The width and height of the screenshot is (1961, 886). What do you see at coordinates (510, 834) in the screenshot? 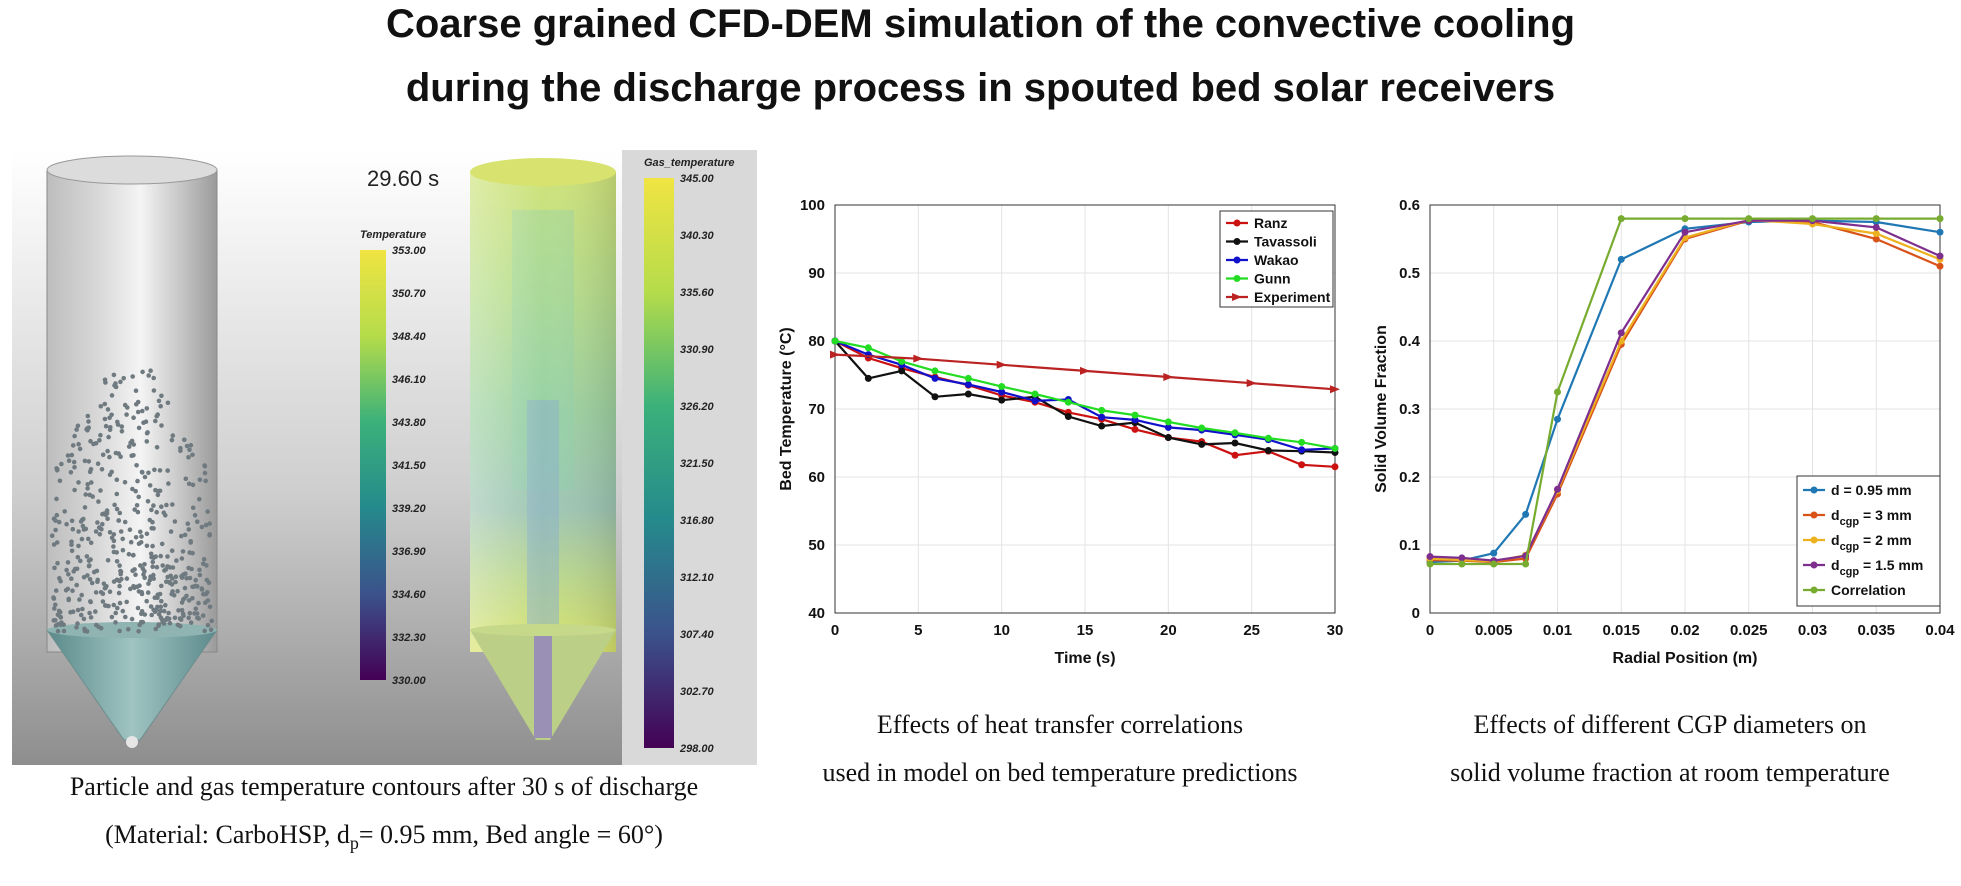
I see `caption-suffix: = 0.95 mm, Bed angle = 60°)` at bounding box center [510, 834].